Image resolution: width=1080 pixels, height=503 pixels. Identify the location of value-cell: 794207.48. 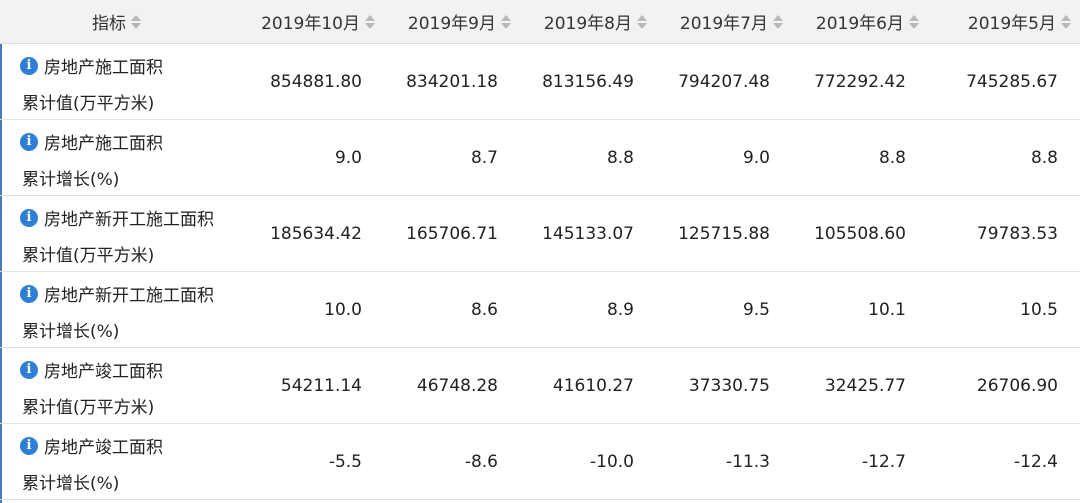
(724, 81).